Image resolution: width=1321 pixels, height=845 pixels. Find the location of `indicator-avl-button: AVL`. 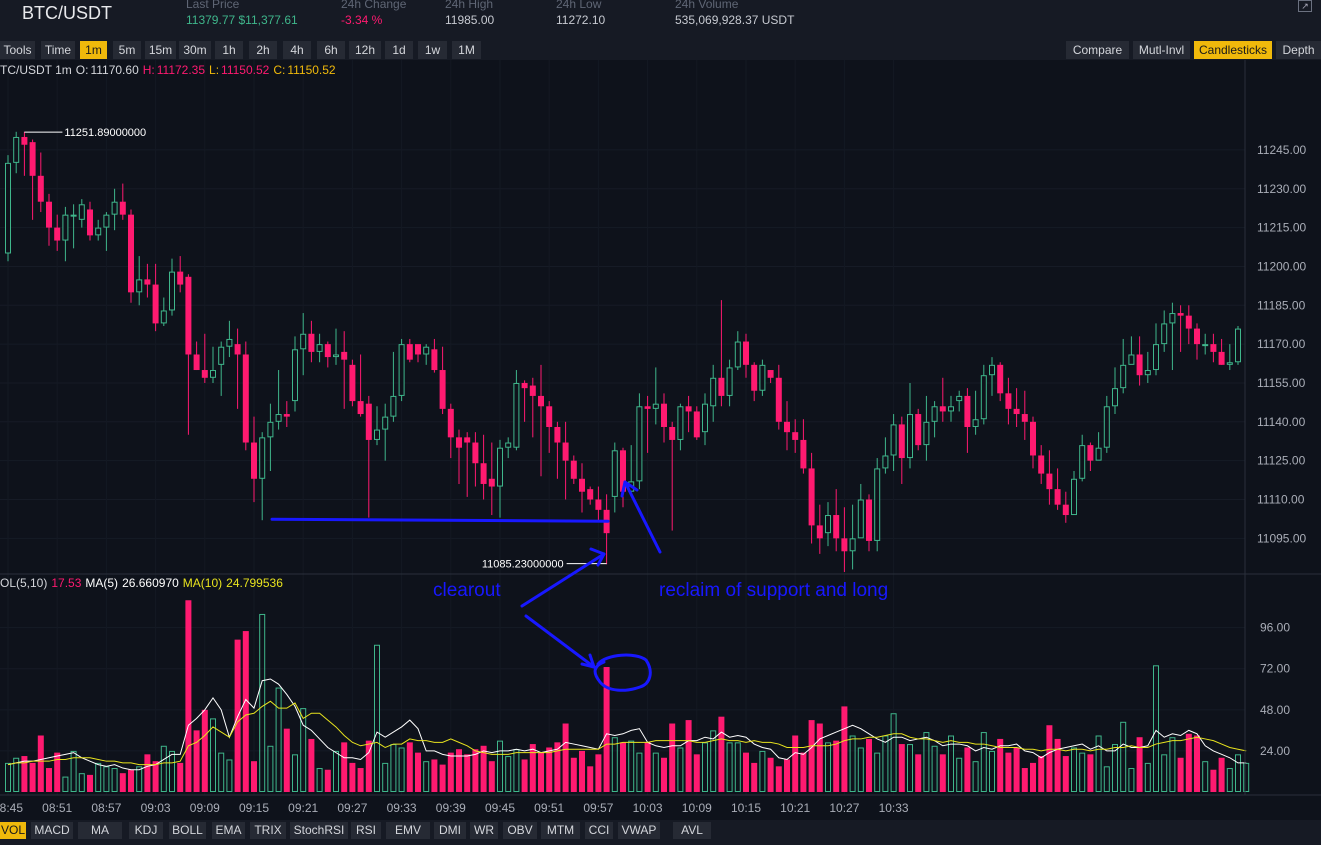

indicator-avl-button: AVL is located at coordinates (692, 830).